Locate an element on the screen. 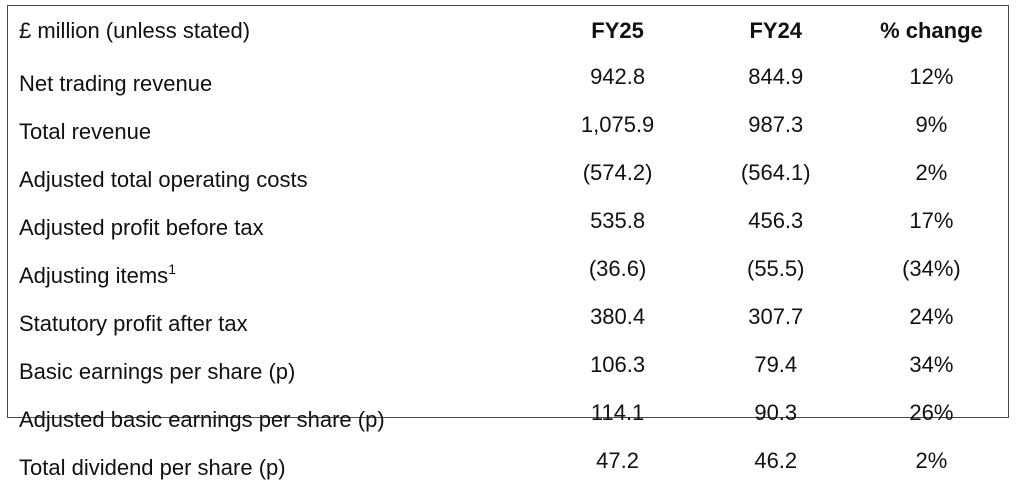 The image size is (1024, 488). row-label-text: Adjusted total operating costs is located at coordinates (163, 179).